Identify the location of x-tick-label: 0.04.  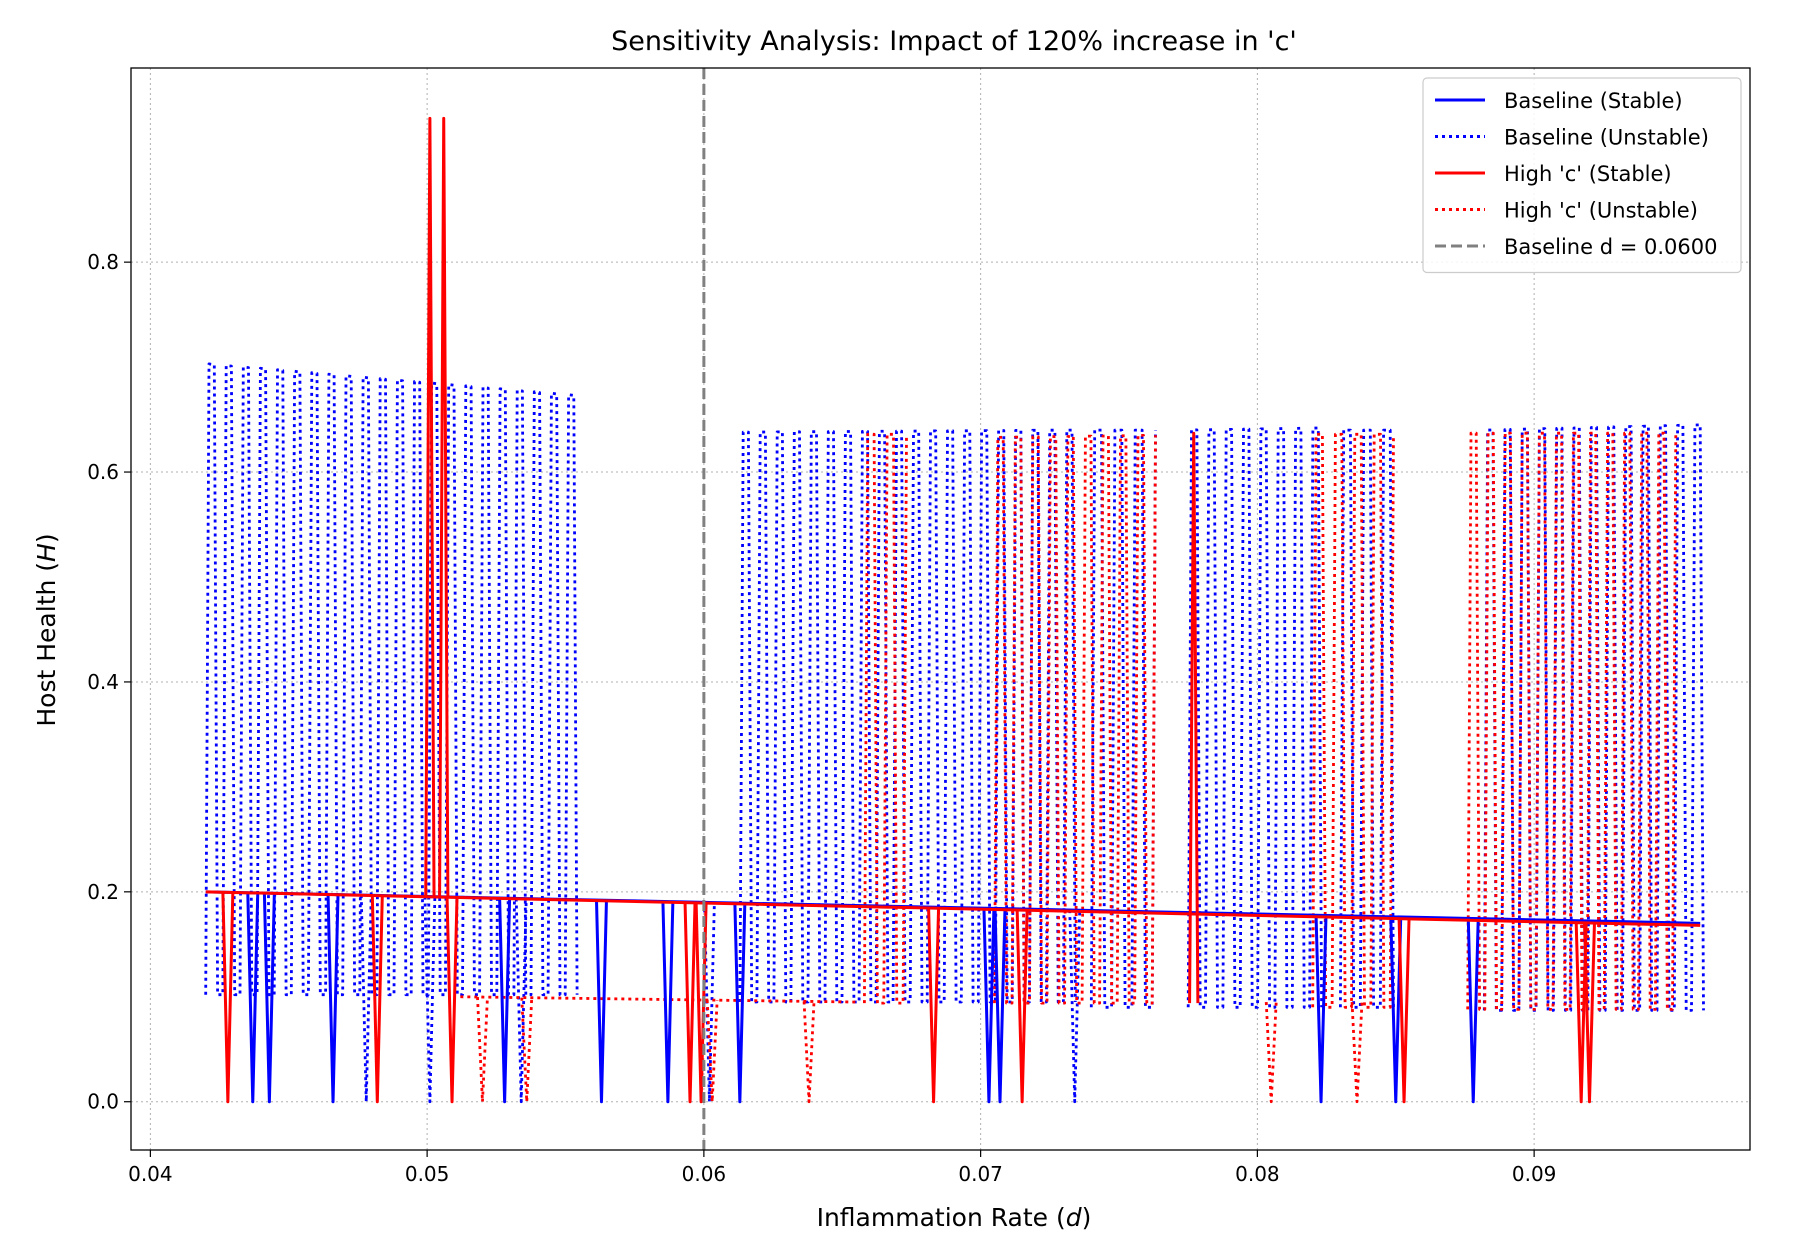
(150, 1174).